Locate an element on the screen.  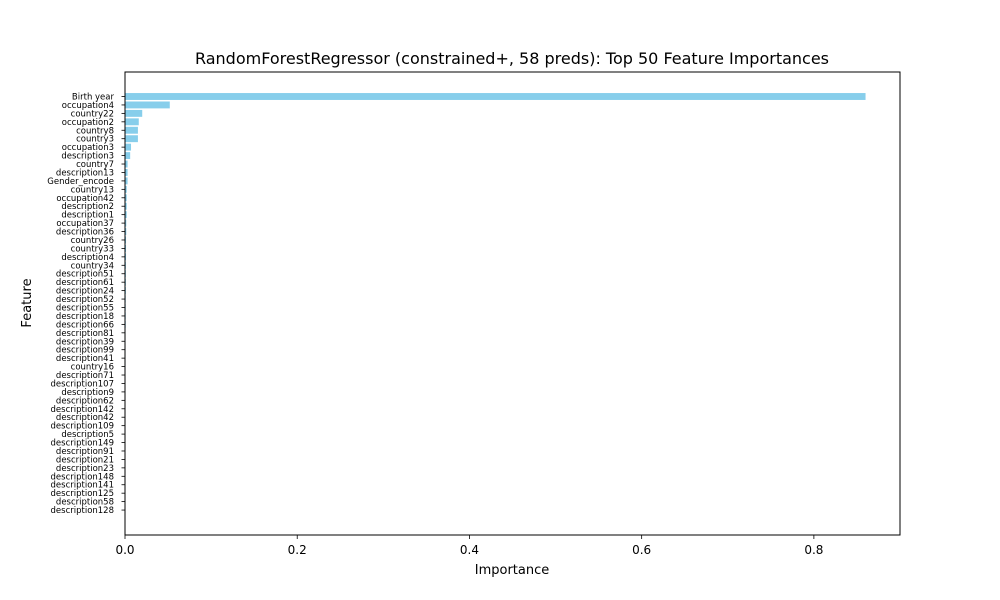
y-tick-label: description149 is located at coordinates (82, 444).